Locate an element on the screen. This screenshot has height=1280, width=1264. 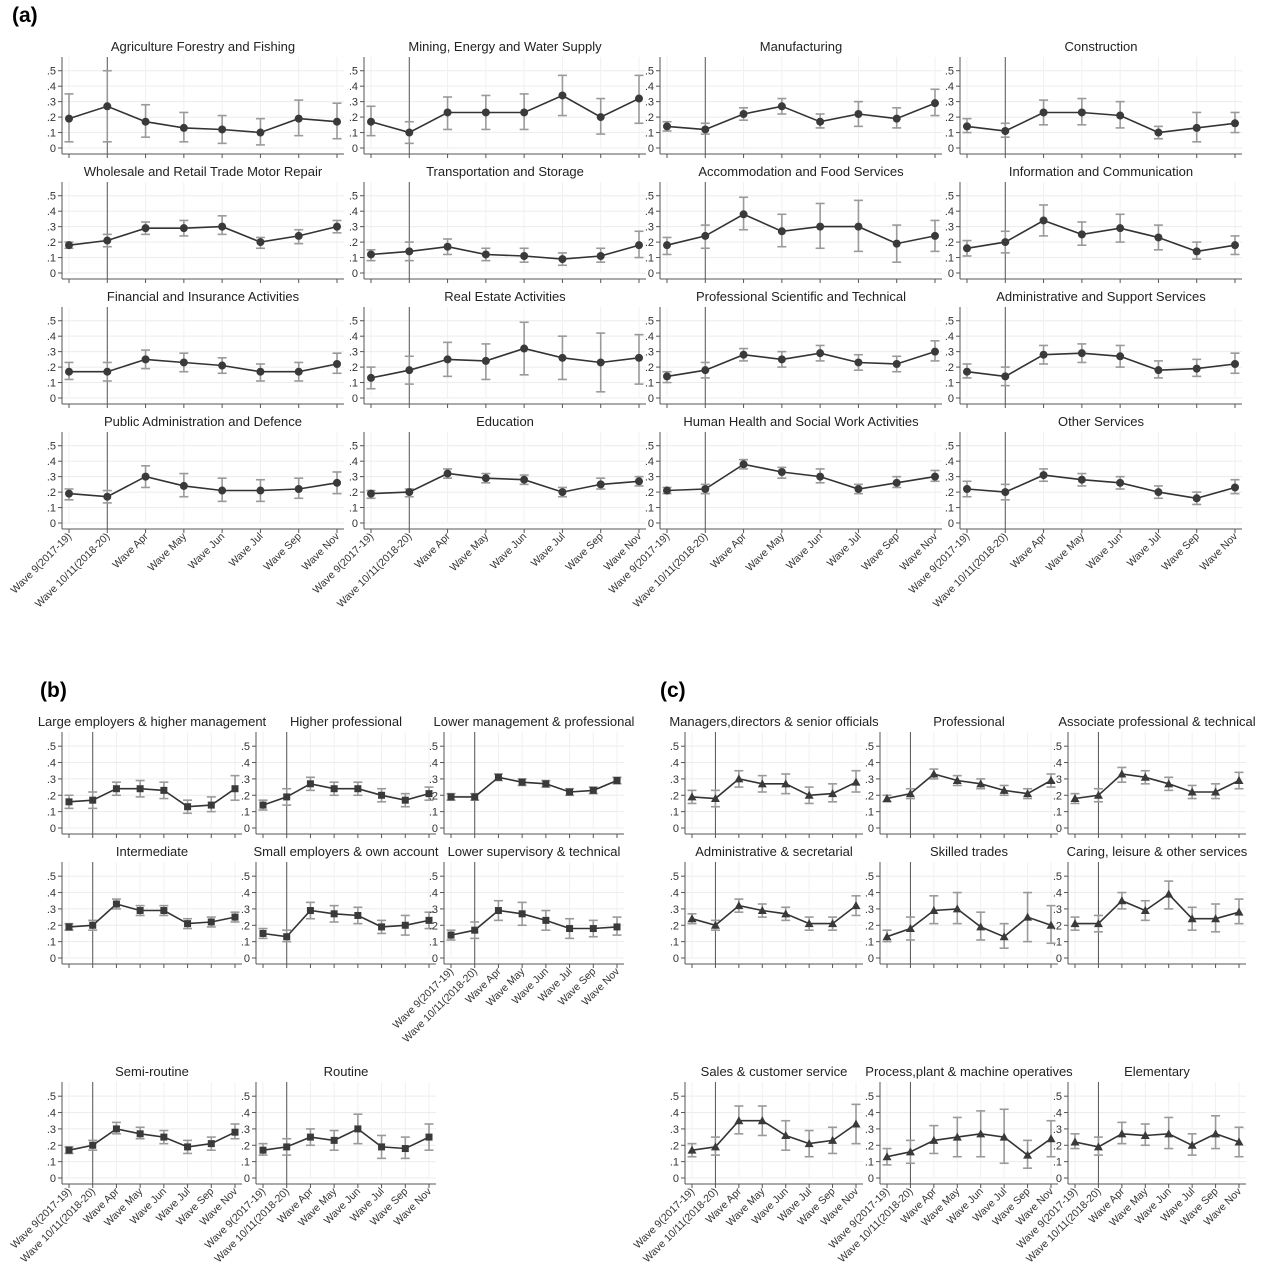
subplot-title: Semi-routine is located at coordinates (152, 1071).